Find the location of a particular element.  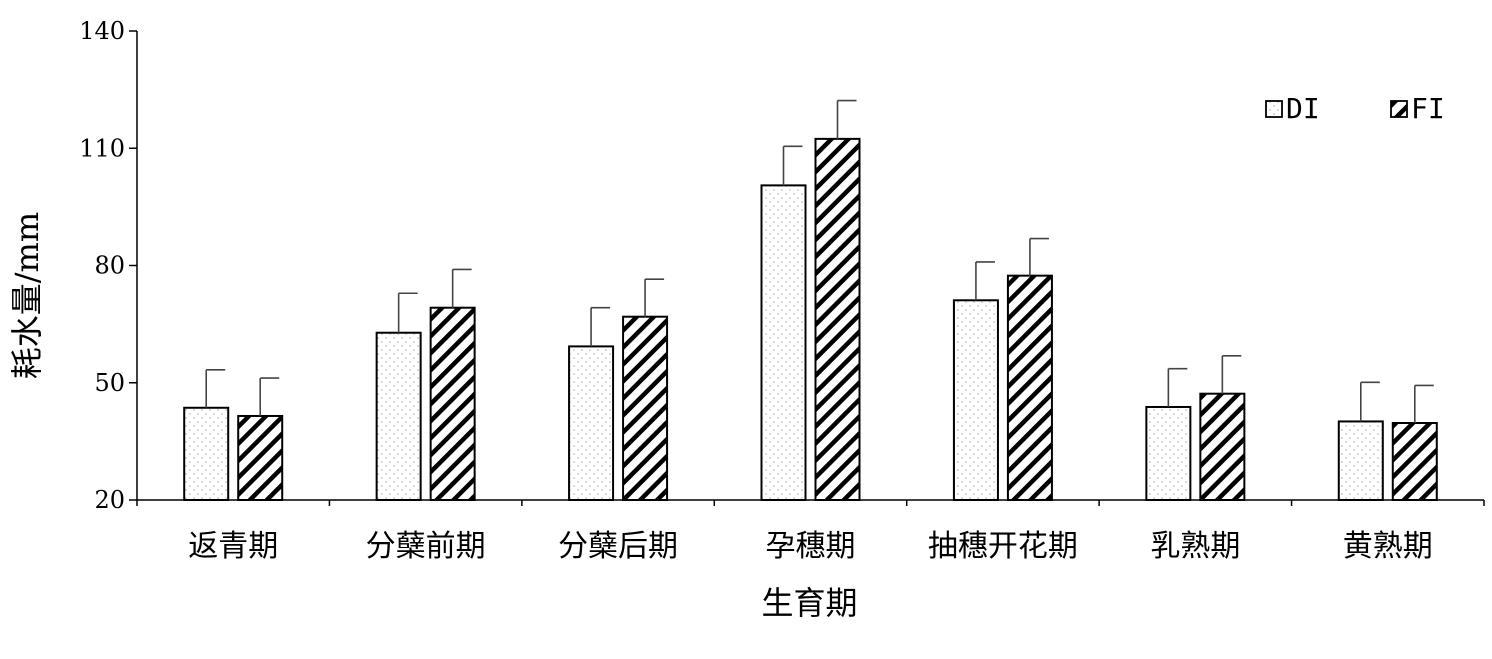

y-axis-title: 耗水量/mm is located at coordinates (27, 295).